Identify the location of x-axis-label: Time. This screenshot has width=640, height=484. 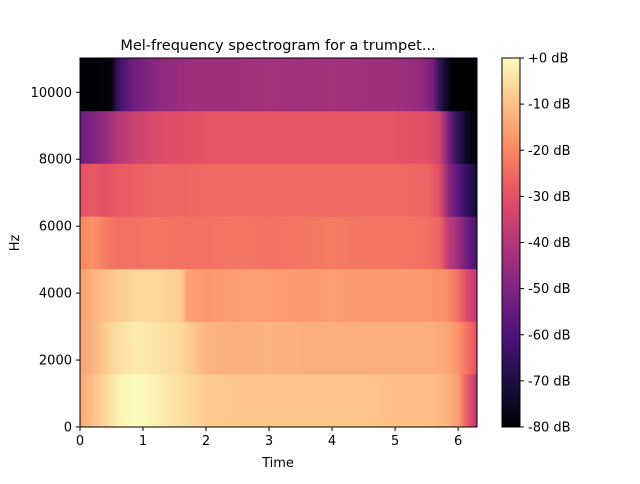
(277, 463).